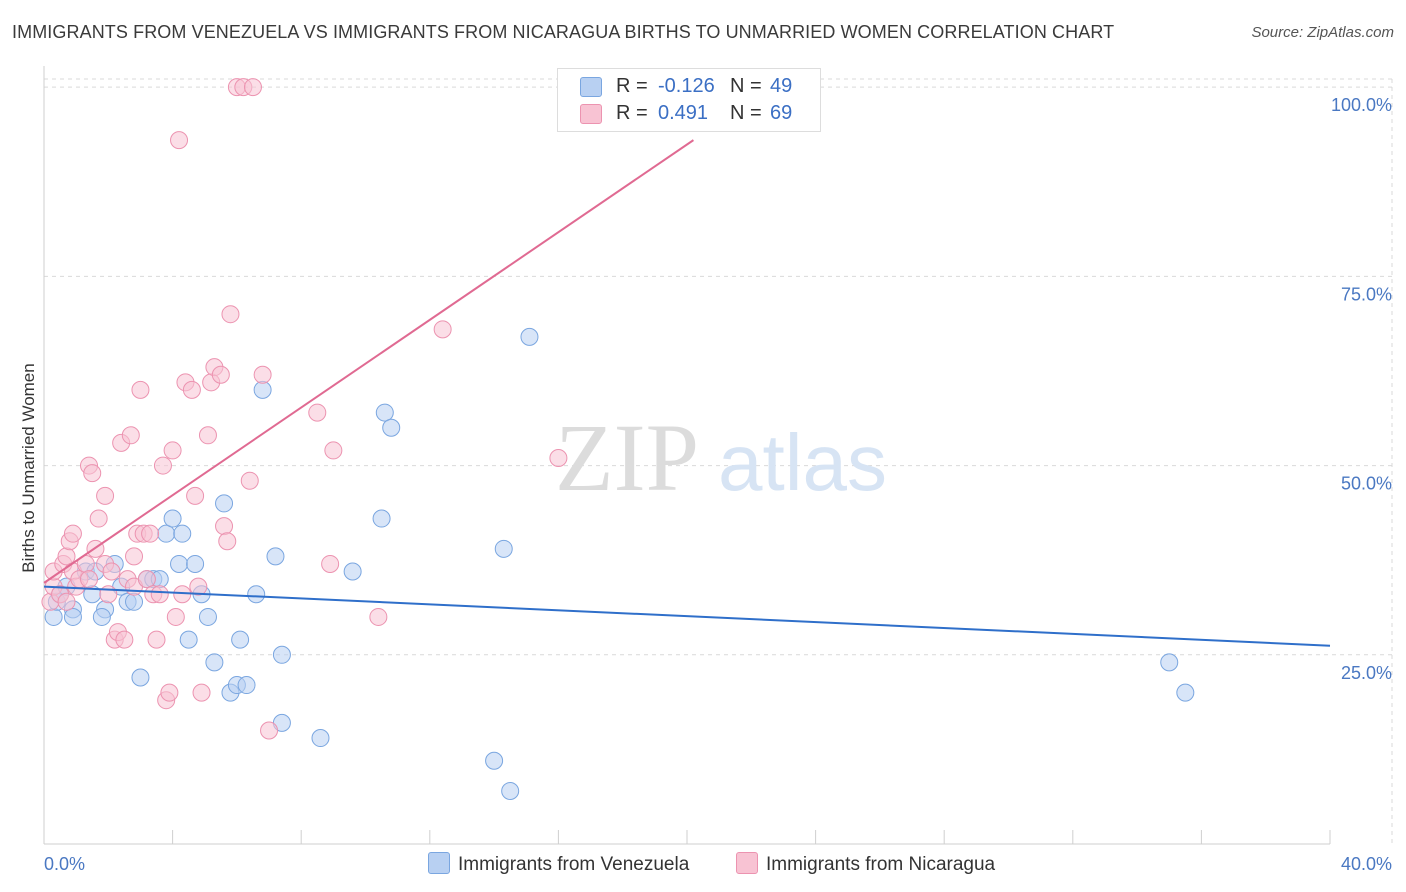 Image resolution: width=1406 pixels, height=892 pixels. Describe the element at coordinates (591, 87) in the screenshot. I see `venezuela-swatch` at that location.